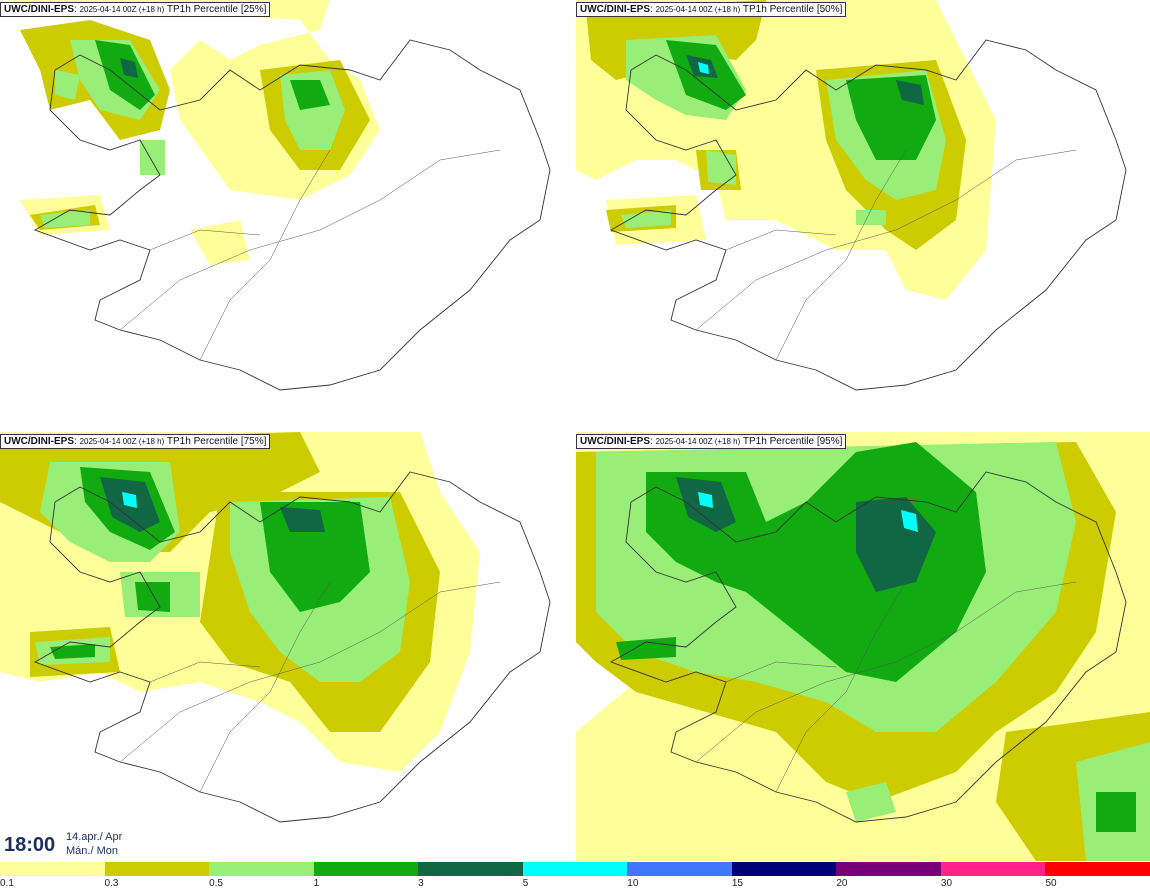 This screenshot has height=891, width=1150. I want to click on colorbar-tick-label: 50, so click(1051, 883).